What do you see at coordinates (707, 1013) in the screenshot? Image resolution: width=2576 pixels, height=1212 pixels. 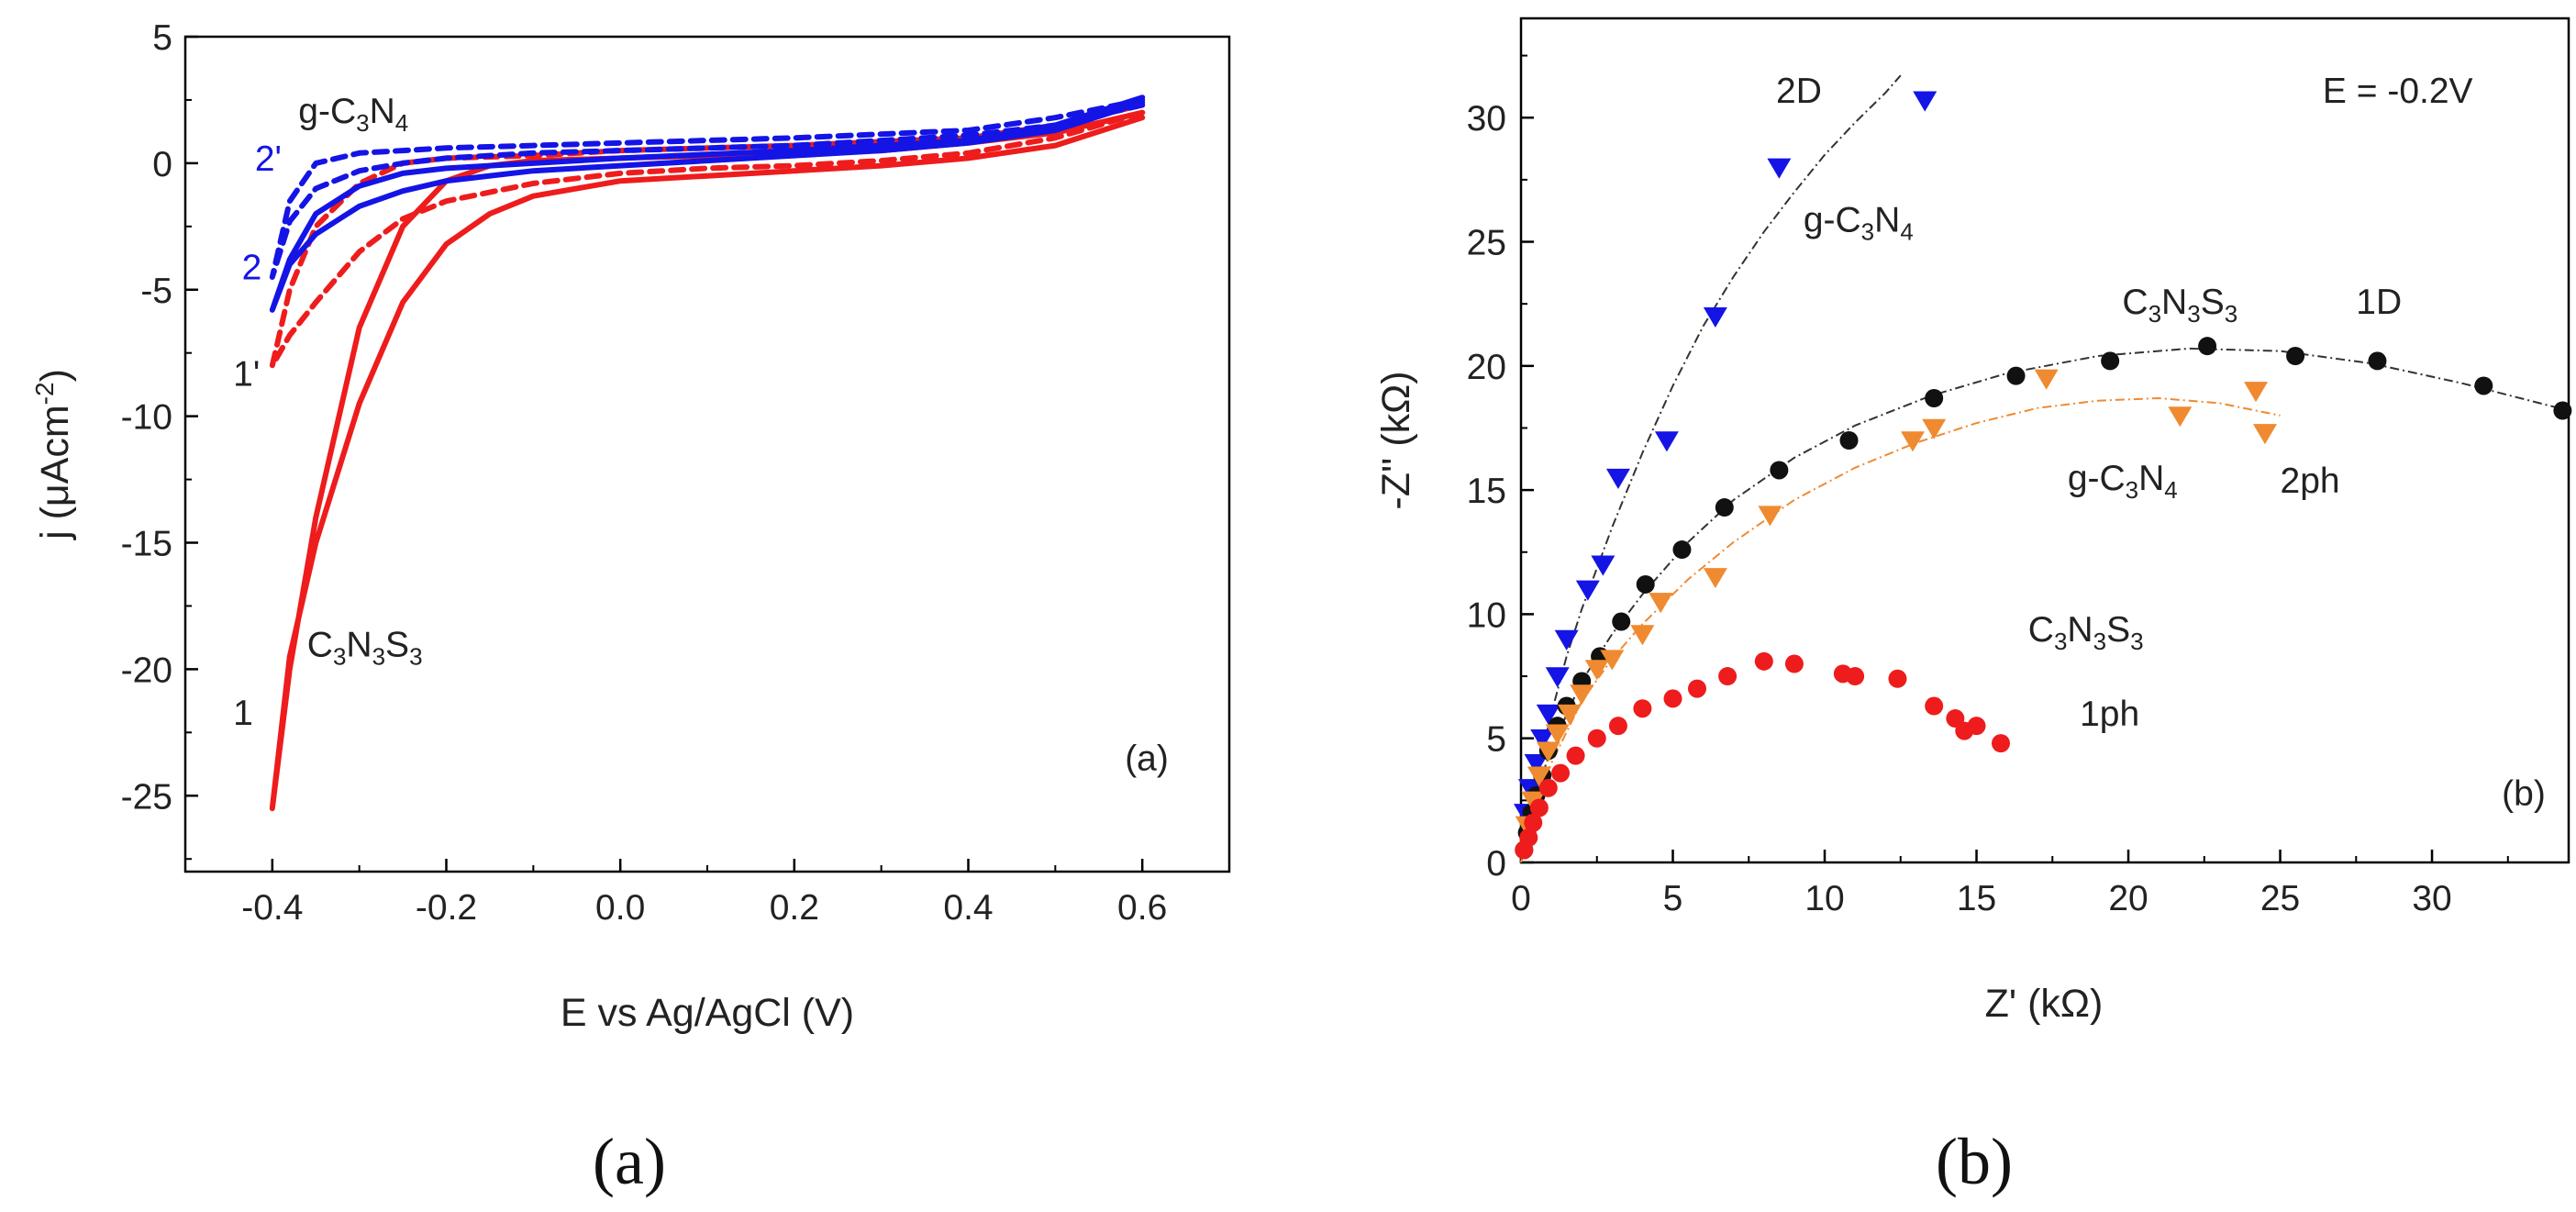 I see `panel-a-xlabel: E vs Ag/AgCl (V)` at bounding box center [707, 1013].